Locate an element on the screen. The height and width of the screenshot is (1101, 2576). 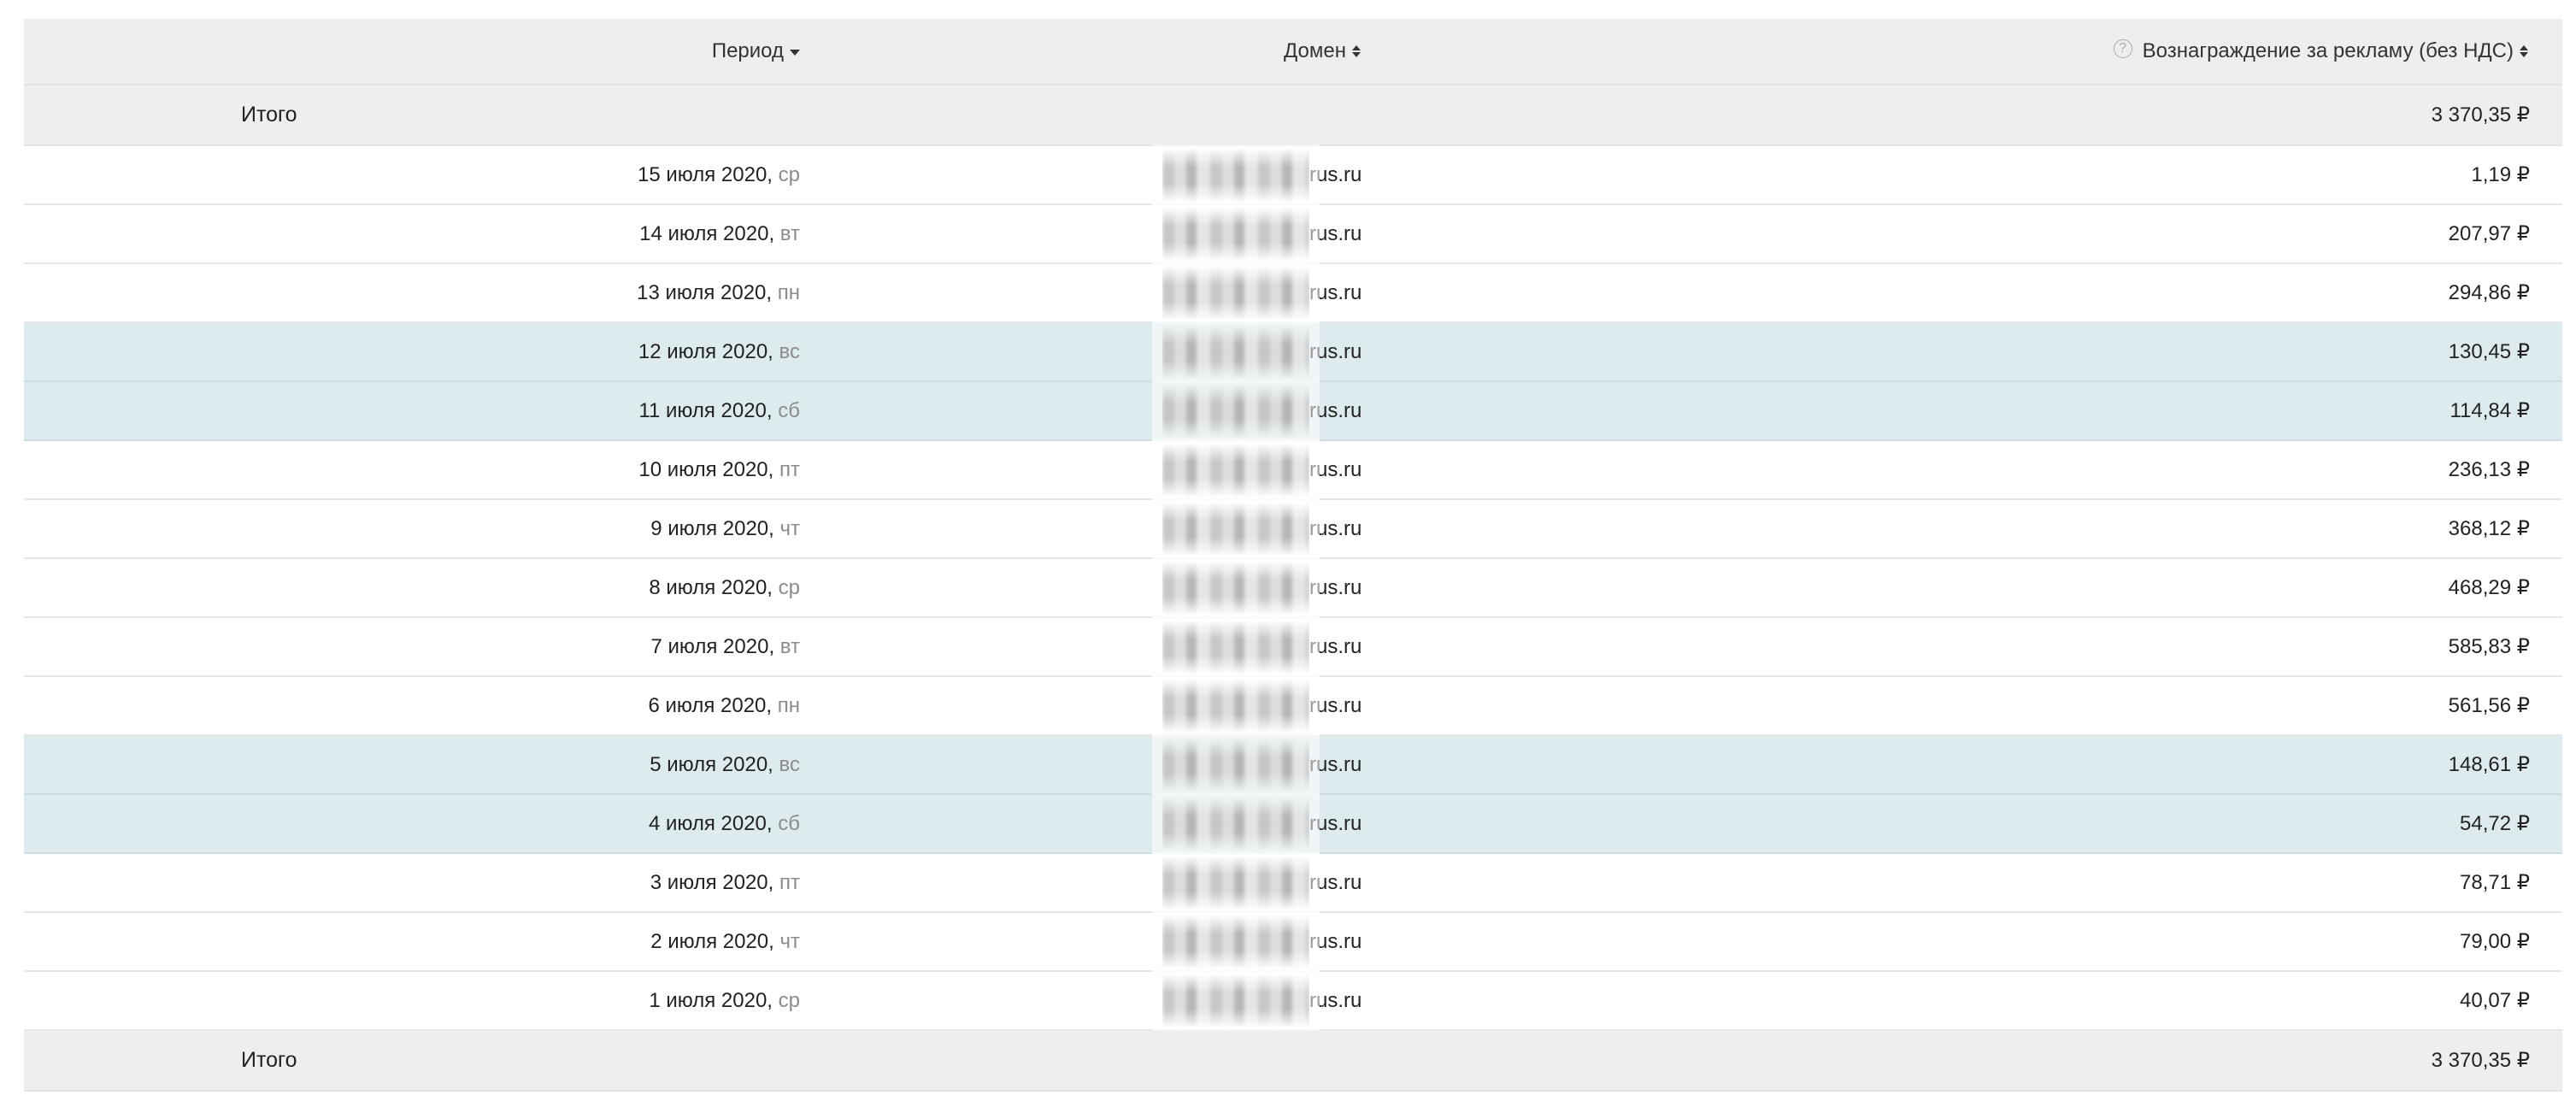
reward-amount: 236,13 ₽ is located at coordinates (2489, 469).